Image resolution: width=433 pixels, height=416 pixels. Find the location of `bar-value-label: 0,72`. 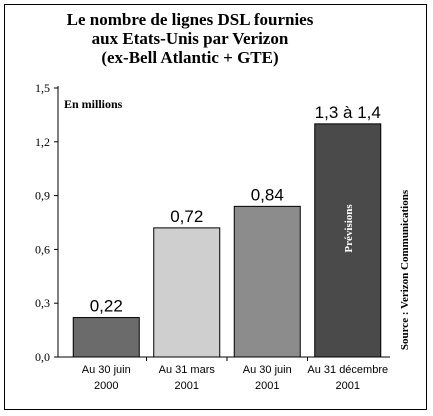

bar-value-label: 0,72 is located at coordinates (186, 216).